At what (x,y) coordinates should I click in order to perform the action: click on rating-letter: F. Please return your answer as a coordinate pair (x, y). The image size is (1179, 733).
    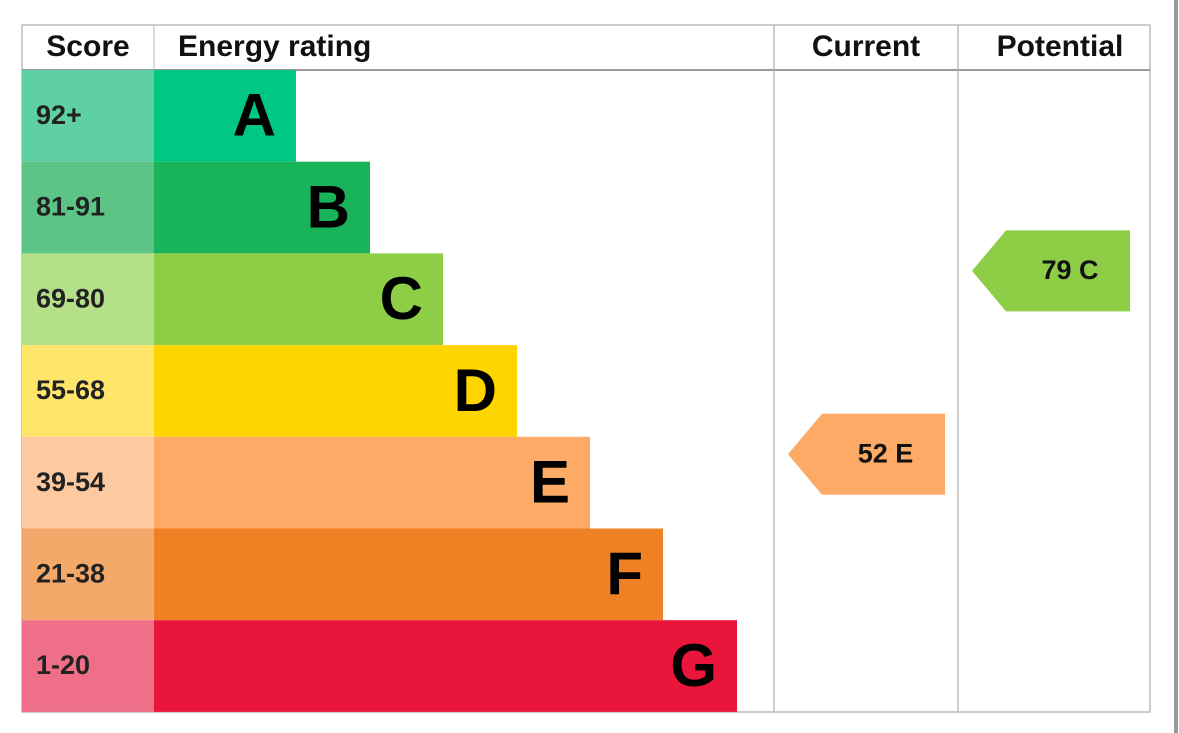
    Looking at the image, I should click on (624, 573).